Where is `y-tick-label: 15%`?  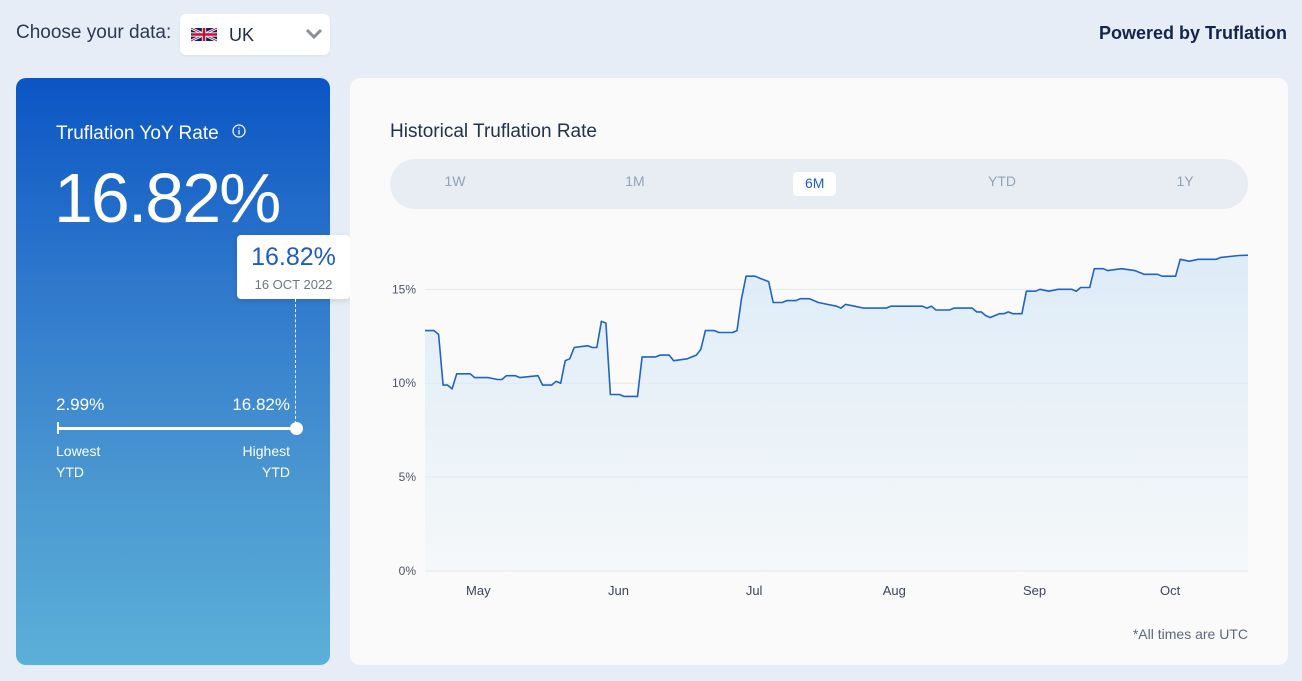
y-tick-label: 15% is located at coordinates (404, 289).